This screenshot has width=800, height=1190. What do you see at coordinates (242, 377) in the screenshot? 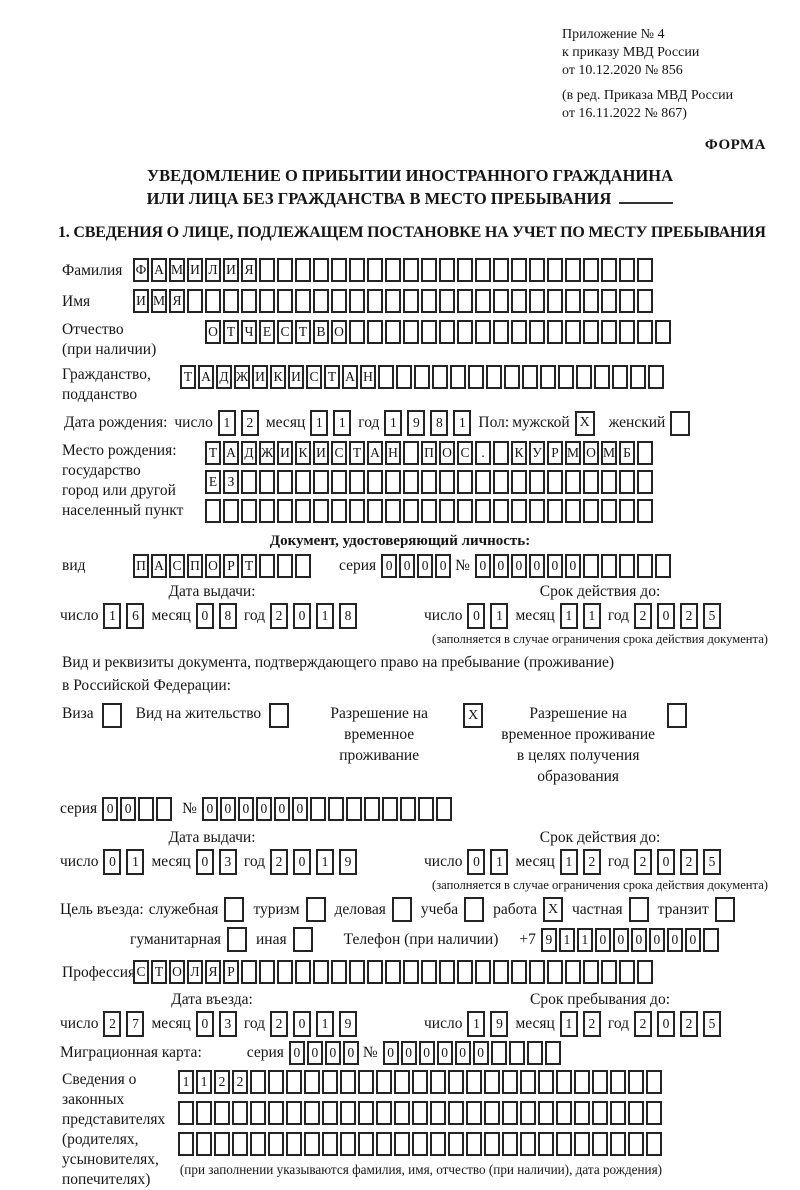
I see `char-cell: Ж` at bounding box center [242, 377].